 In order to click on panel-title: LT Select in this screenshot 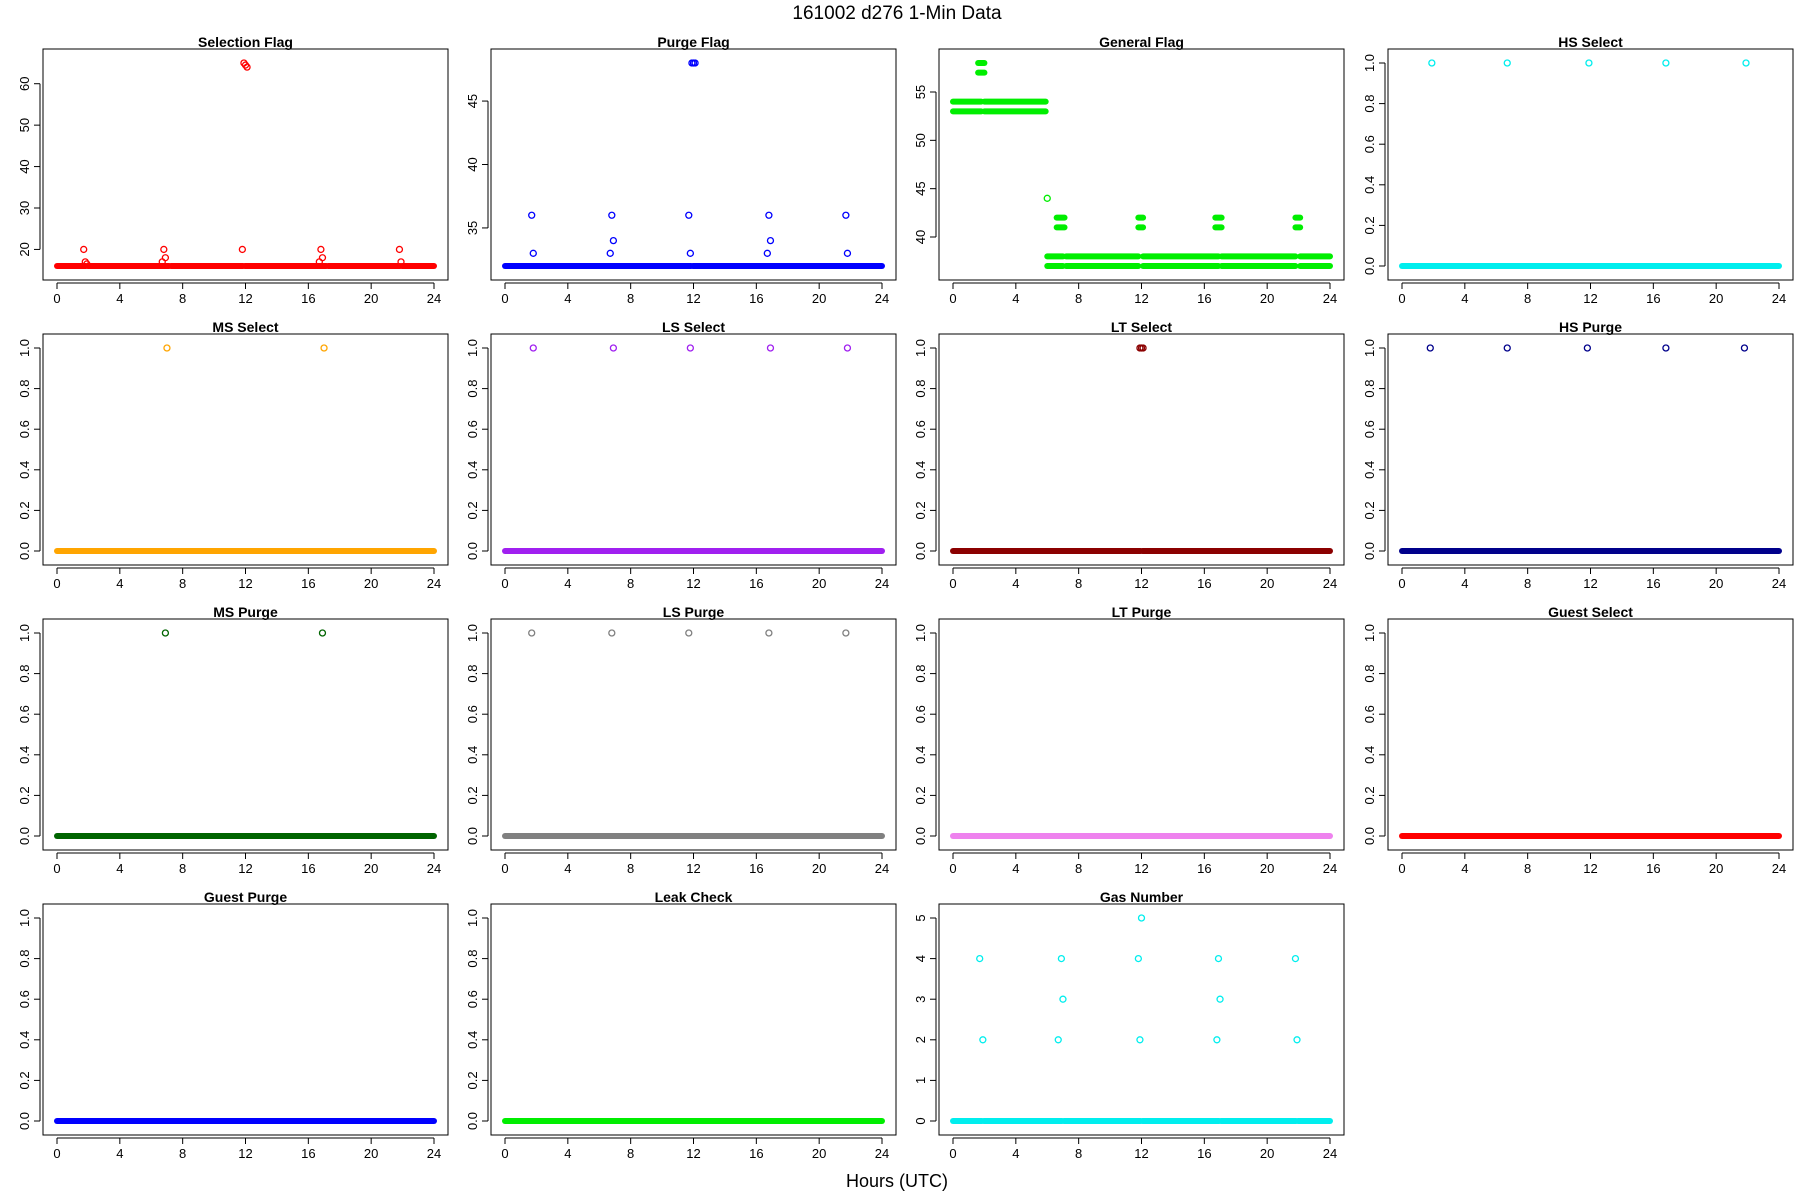, I will do `click(1142, 327)`.